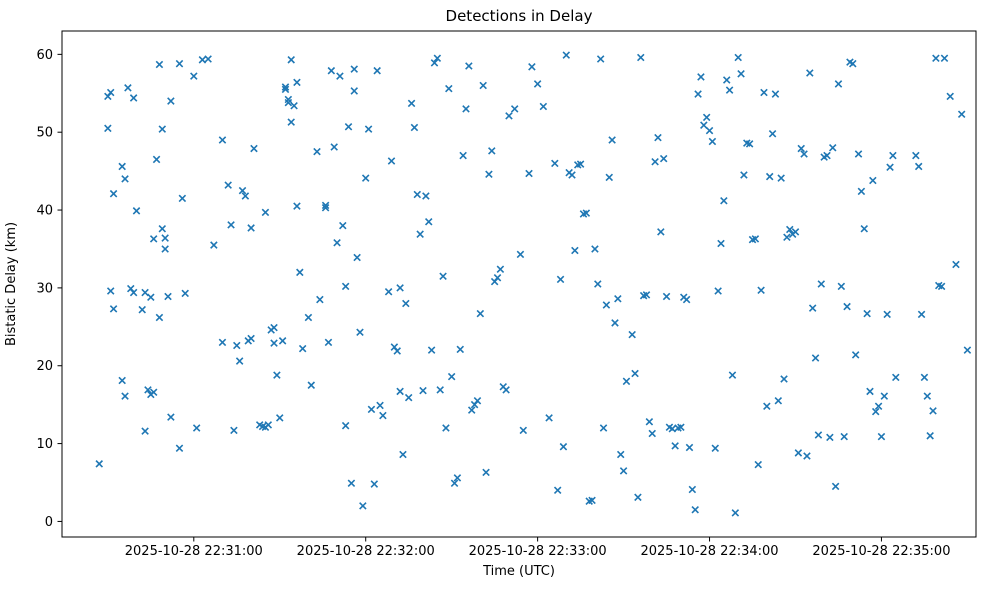 This screenshot has height=594, width=989. What do you see at coordinates (49, 522) in the screenshot?
I see `y-tick-label: 0` at bounding box center [49, 522].